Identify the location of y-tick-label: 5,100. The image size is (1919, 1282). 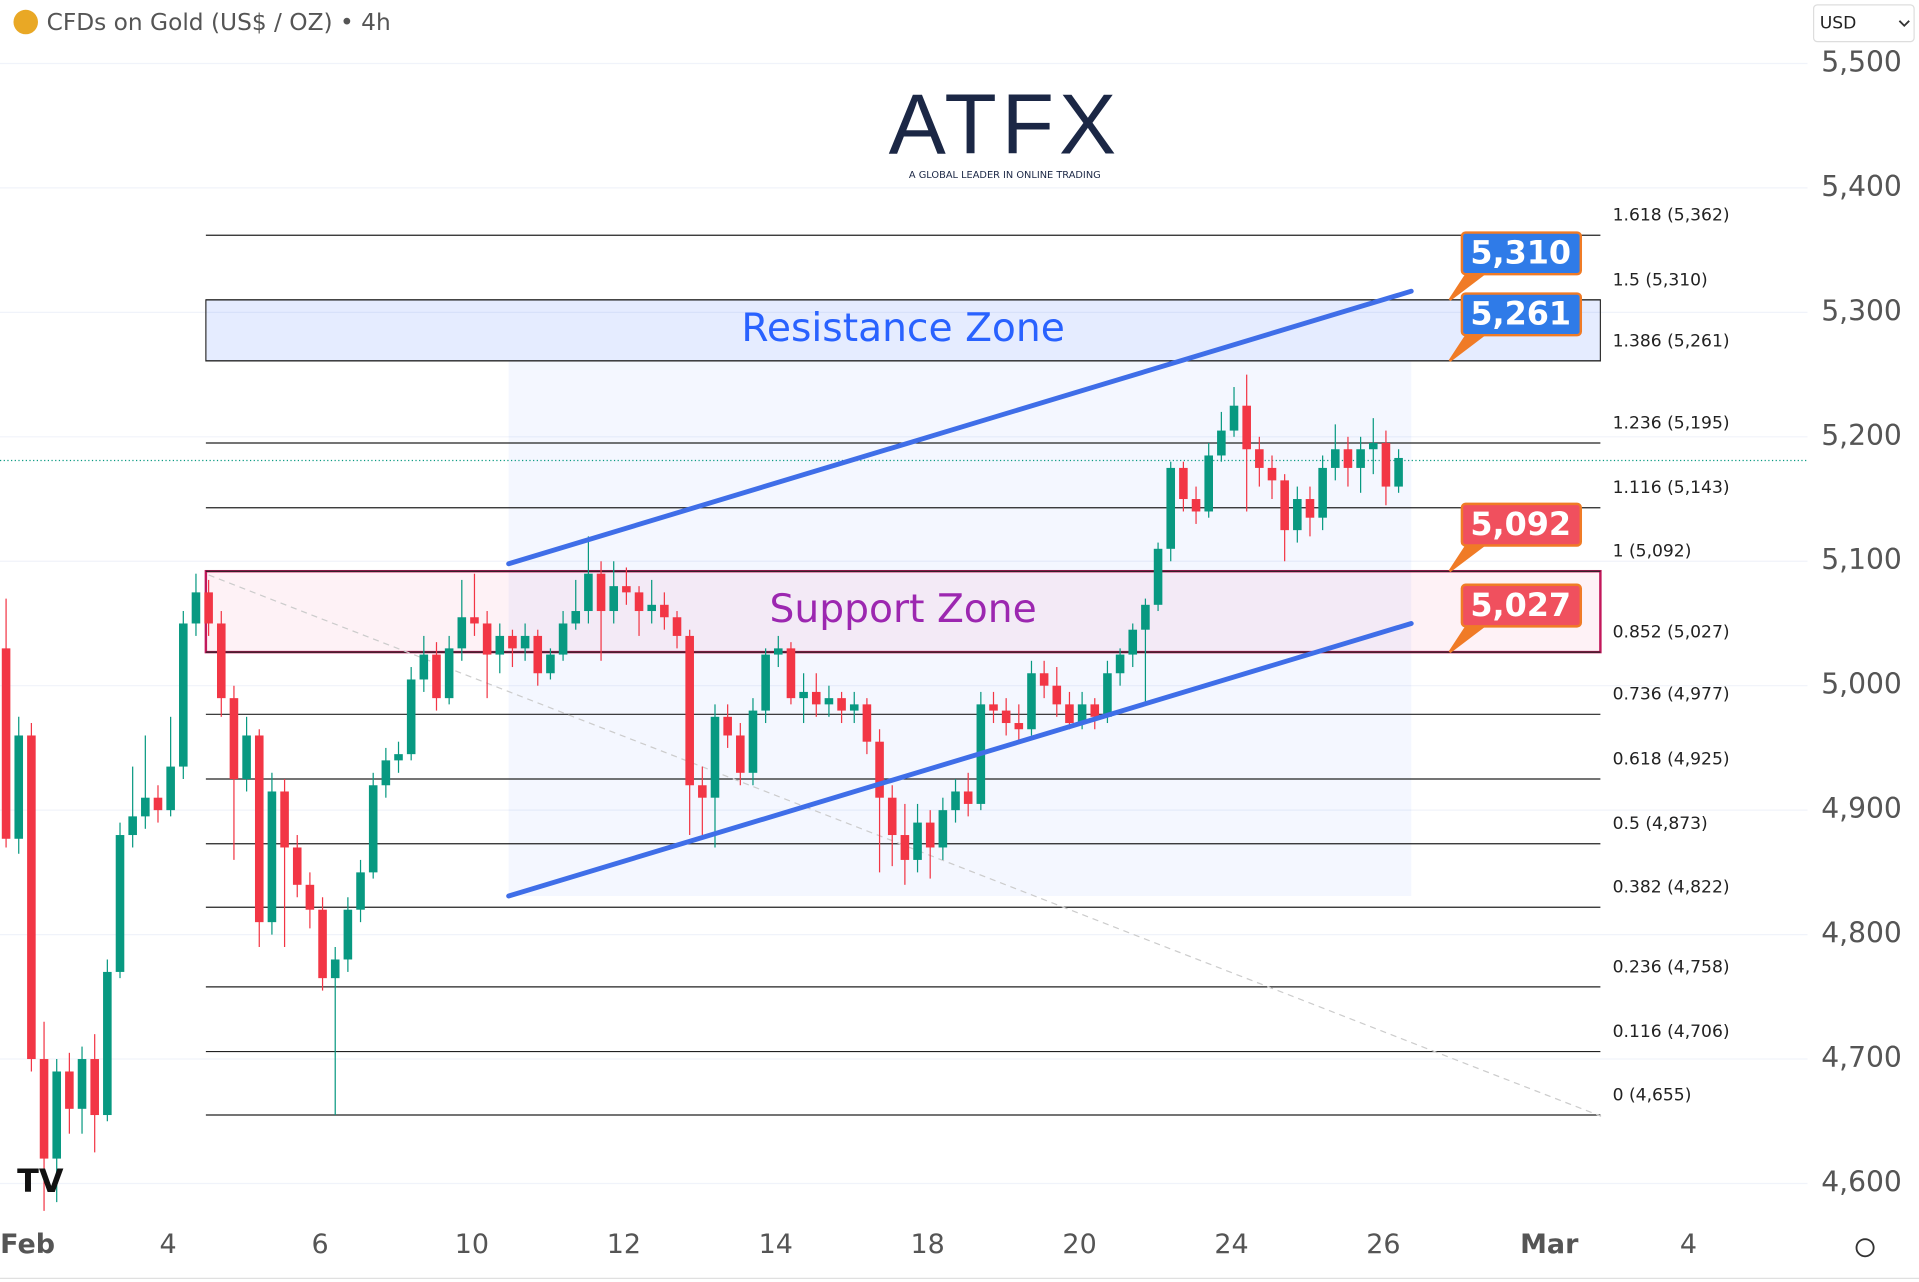
(1861, 559).